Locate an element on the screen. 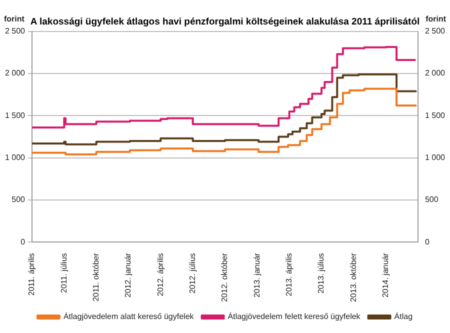  y2-axis-title: forint is located at coordinates (436, 19).